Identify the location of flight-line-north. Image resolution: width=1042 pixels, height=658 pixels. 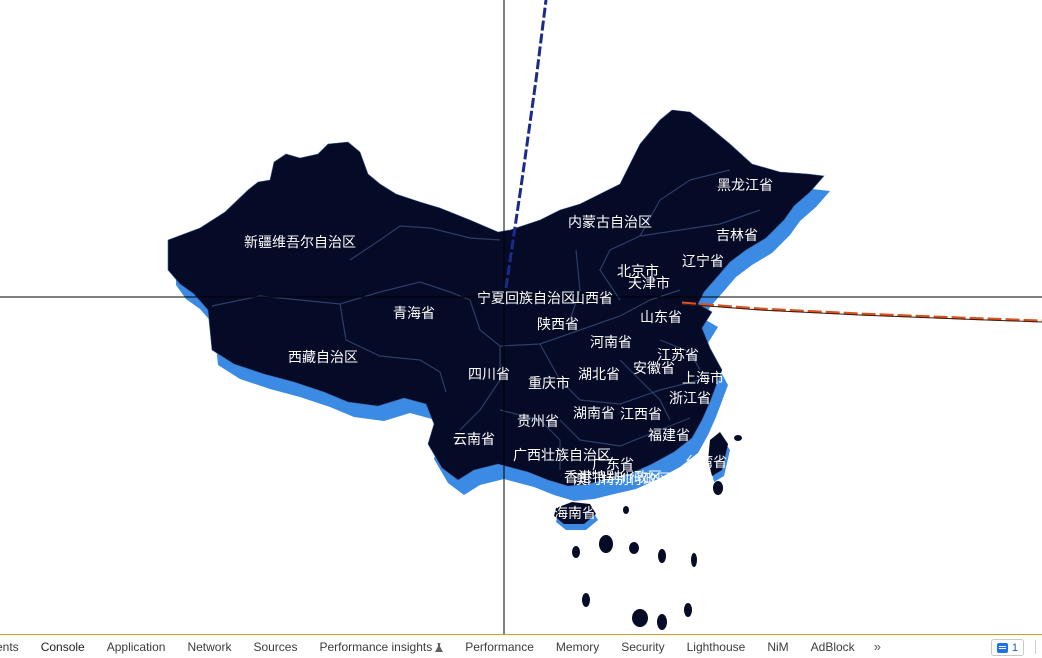
(526, 144).